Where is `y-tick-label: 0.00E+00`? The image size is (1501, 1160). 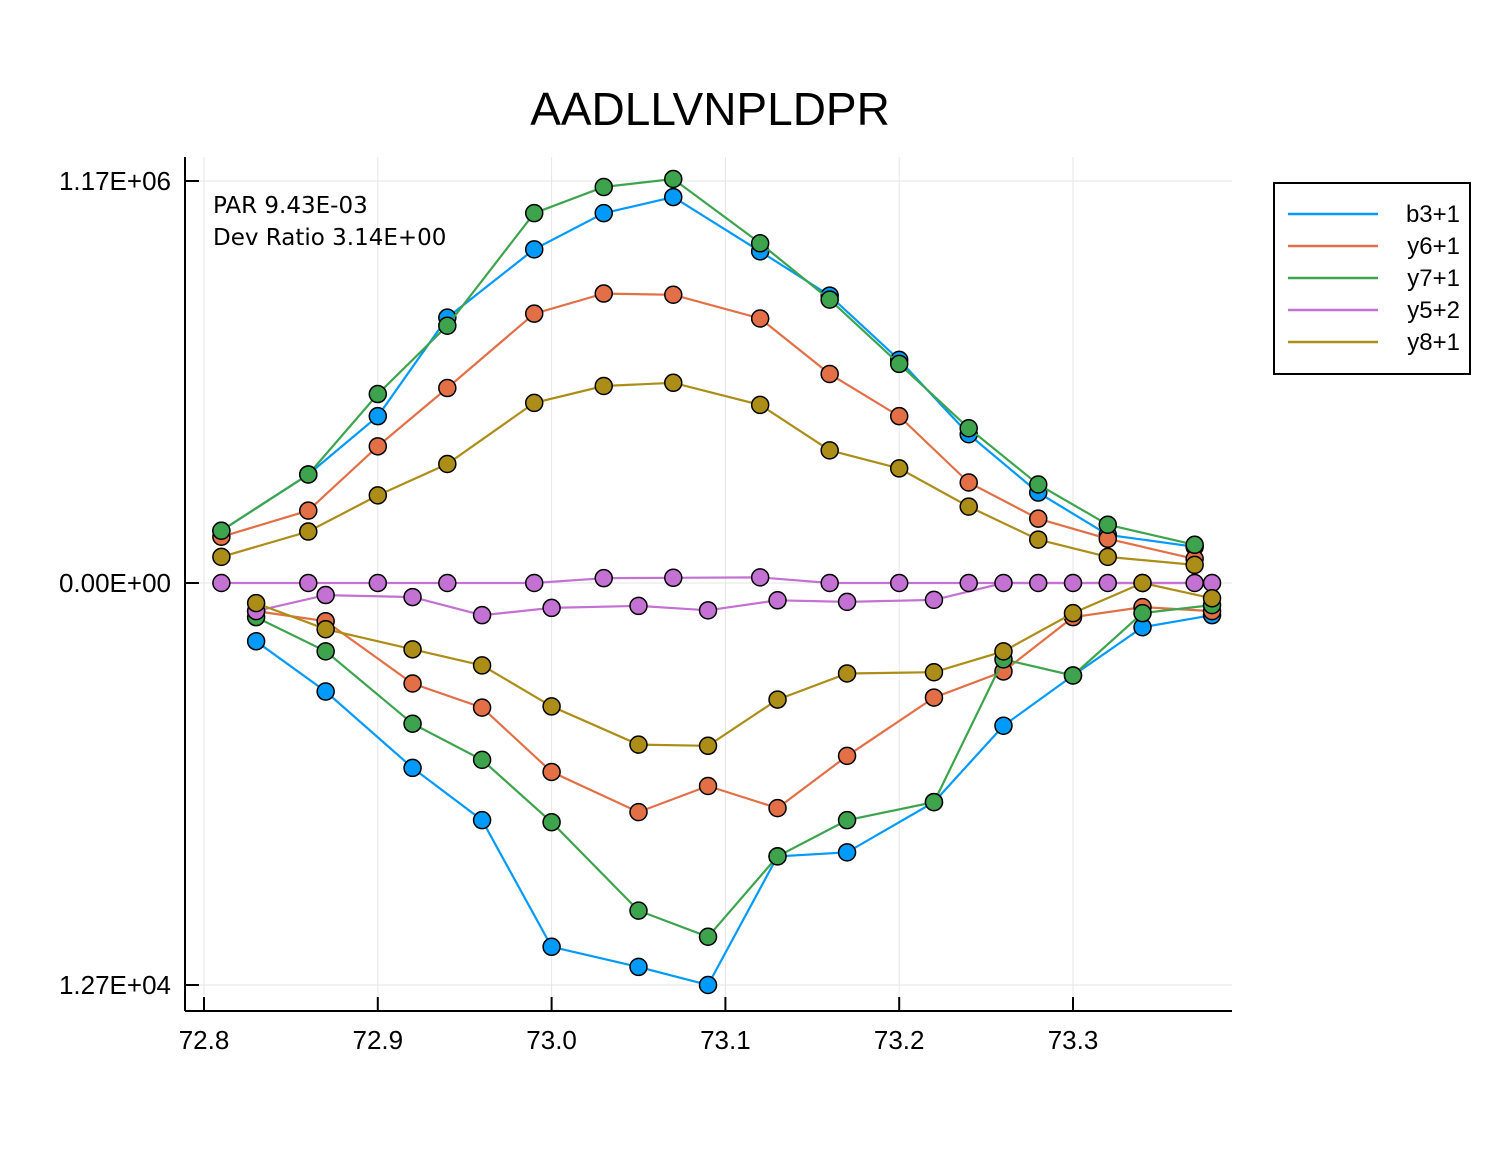
y-tick-label: 0.00E+00 is located at coordinates (115, 583).